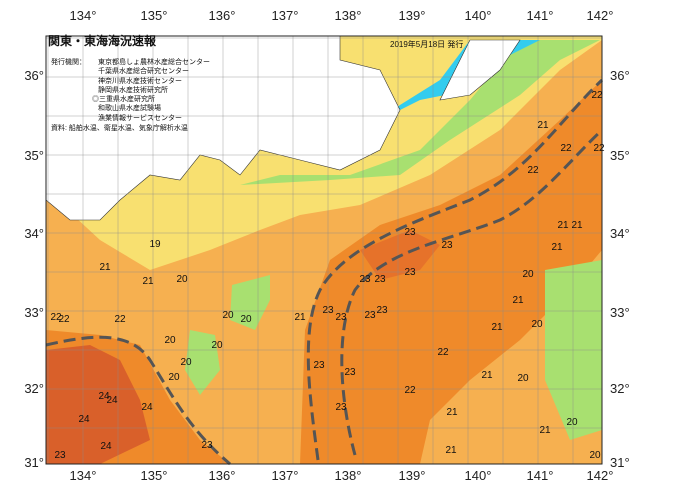  What do you see at coordinates (119, 128) in the screenshot?
I see `data-source: 資料: 船舶水温、衛星水温、気象庁解析水温` at bounding box center [119, 128].